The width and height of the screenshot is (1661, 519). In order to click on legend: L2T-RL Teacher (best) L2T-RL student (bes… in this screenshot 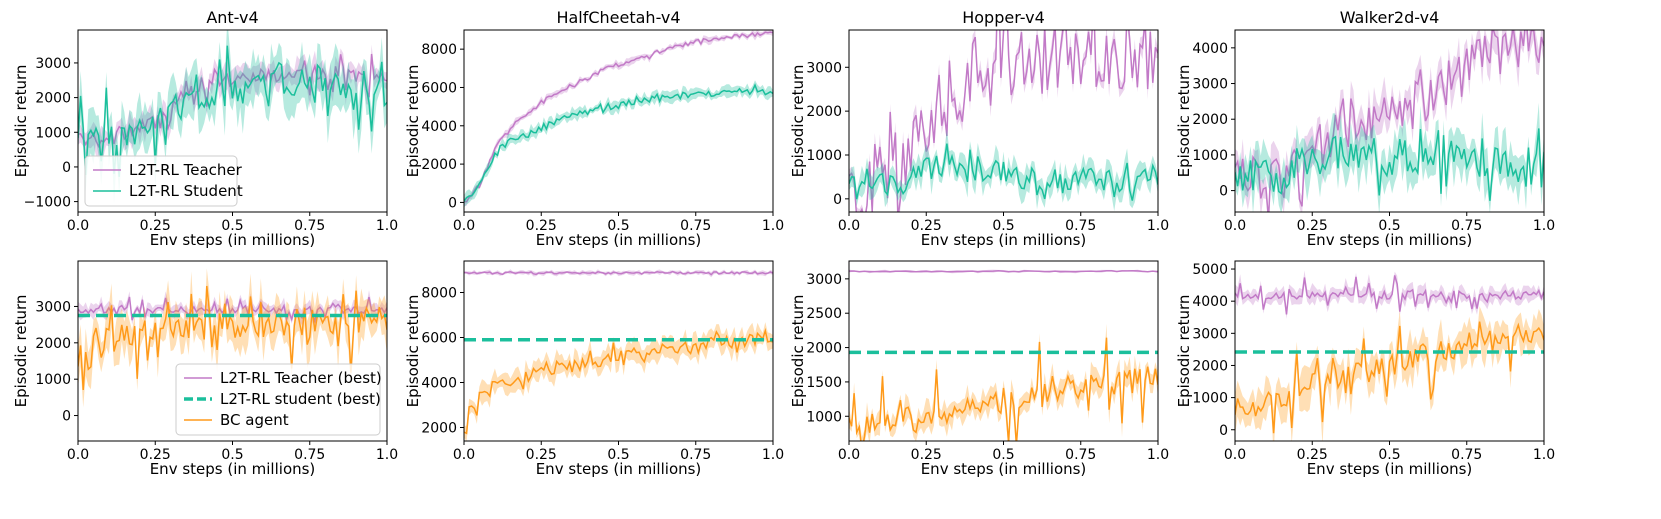, I will do `click(278, 399)`.